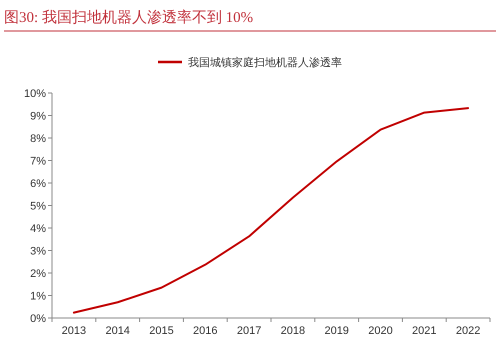 This screenshot has width=500, height=343. I want to click on legend-label: 我国城镇家庭扫地机器人渗透率, so click(265, 62).